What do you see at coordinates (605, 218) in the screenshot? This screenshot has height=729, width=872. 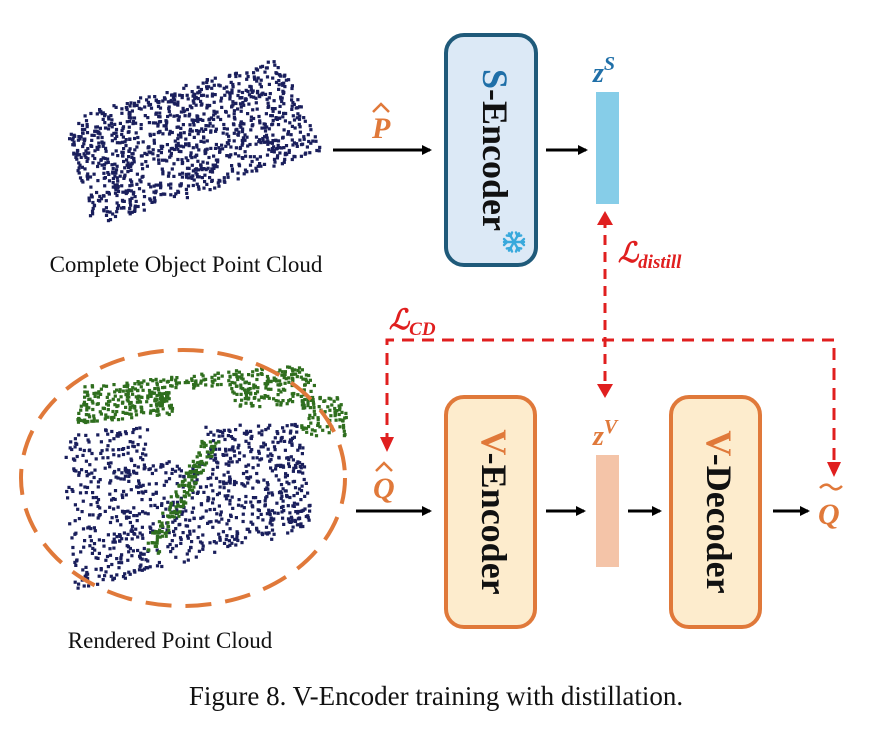 I see `distill-arrowhead-up` at bounding box center [605, 218].